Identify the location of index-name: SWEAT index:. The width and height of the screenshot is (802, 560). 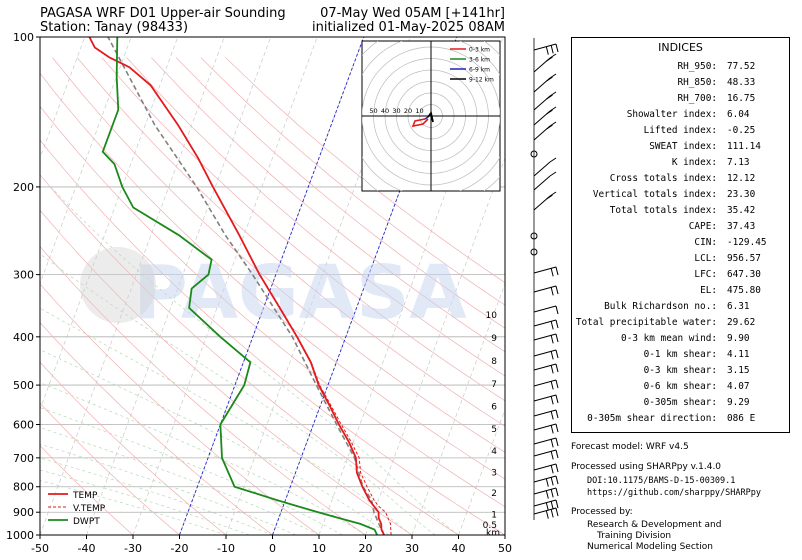
(683, 146).